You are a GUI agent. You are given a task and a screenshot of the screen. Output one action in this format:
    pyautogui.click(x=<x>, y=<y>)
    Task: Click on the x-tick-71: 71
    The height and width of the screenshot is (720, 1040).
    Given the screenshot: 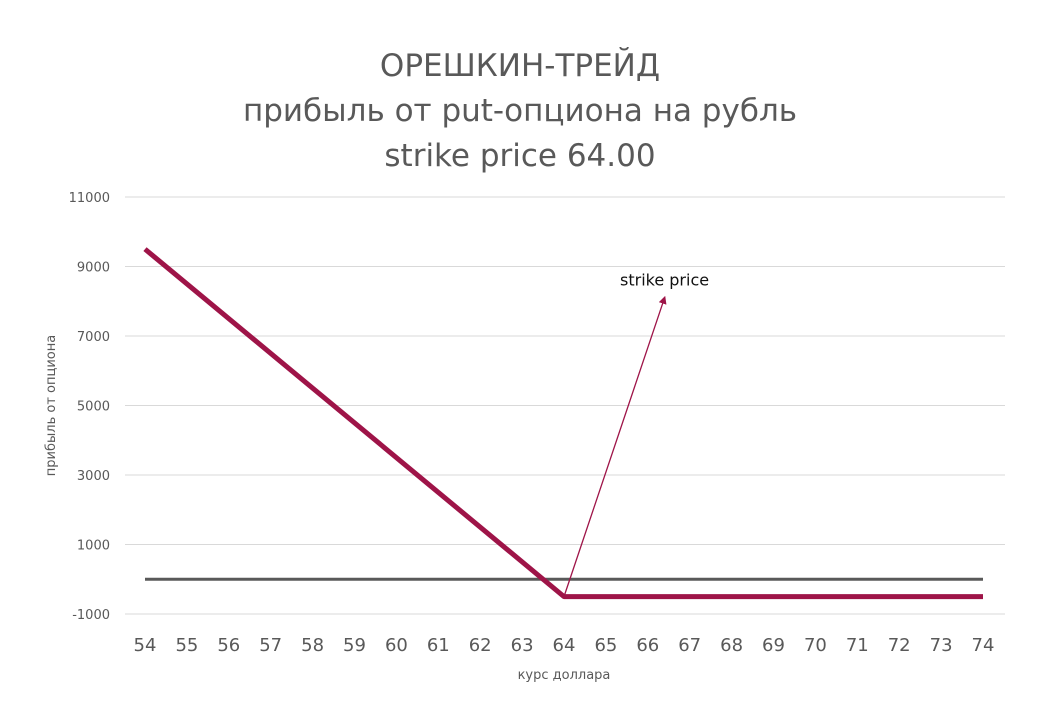 What is the action you would take?
    pyautogui.click(x=857, y=645)
    